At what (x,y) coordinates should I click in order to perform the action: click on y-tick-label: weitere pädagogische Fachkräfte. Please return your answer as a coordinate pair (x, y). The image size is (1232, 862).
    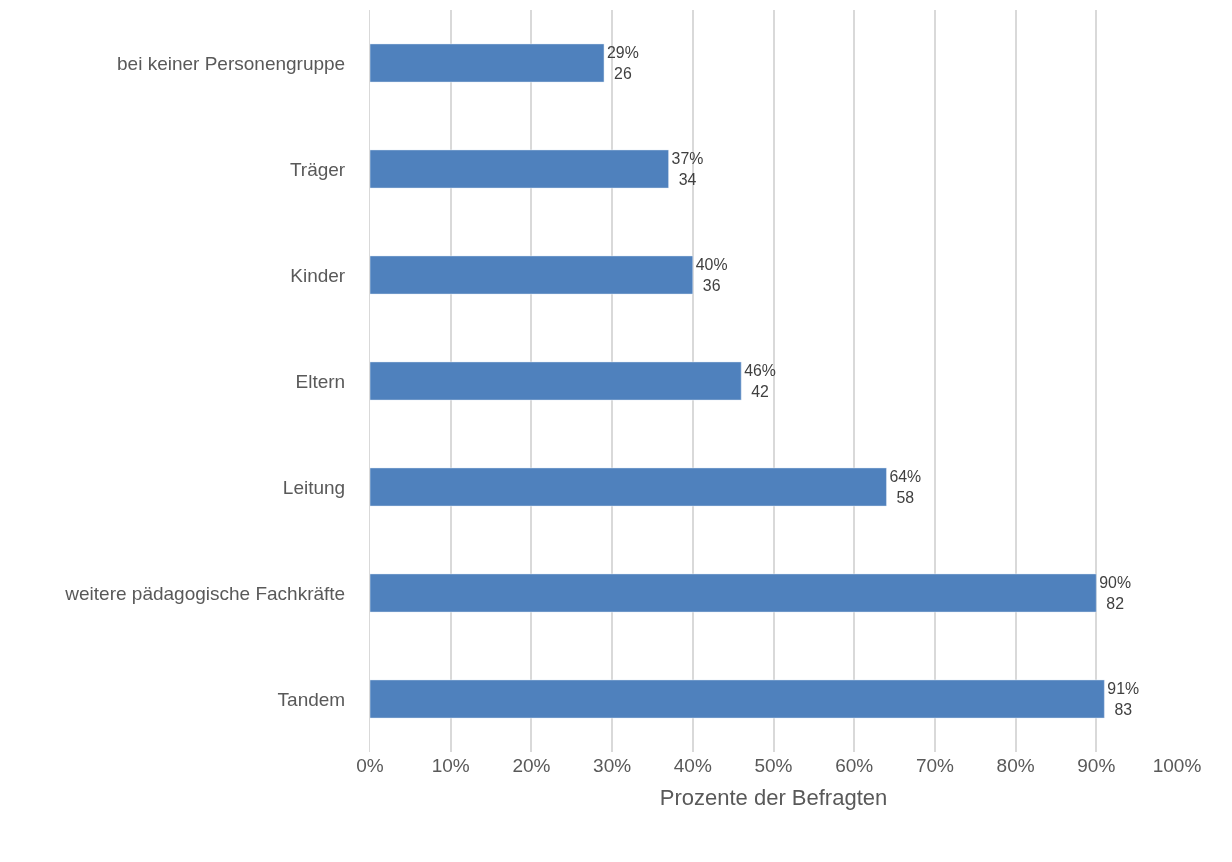
    Looking at the image, I should click on (205, 593).